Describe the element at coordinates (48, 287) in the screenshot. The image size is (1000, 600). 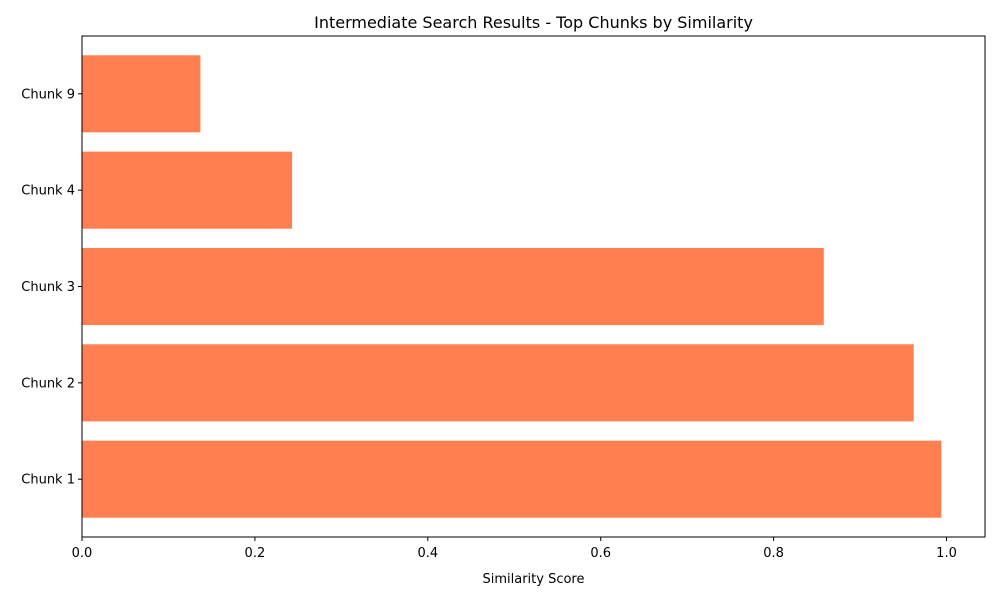
I see `y-tick-label: Chunk 3` at that location.